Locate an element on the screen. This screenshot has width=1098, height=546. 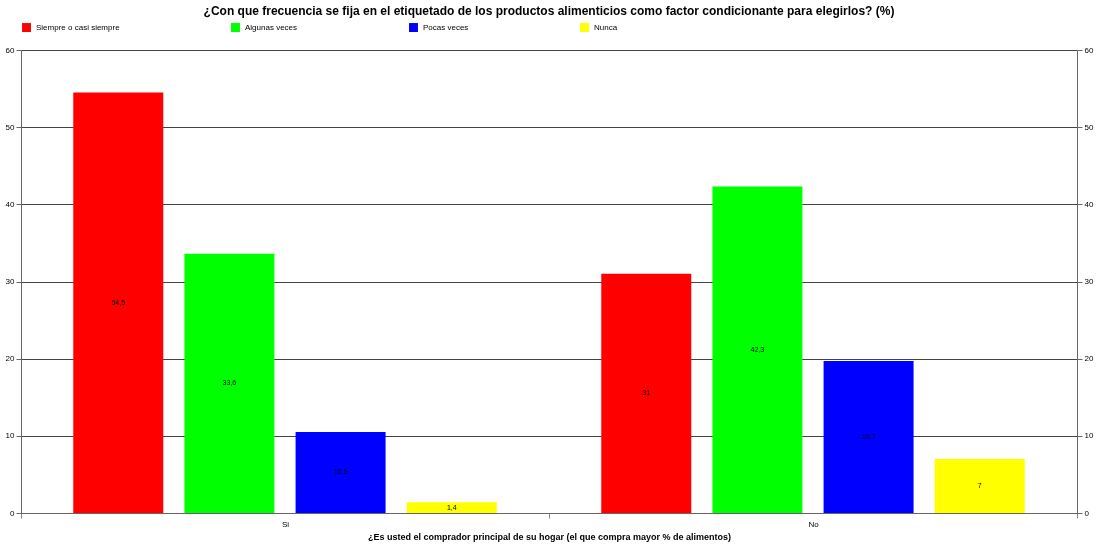
y-tick-label: 20 is located at coordinates (10, 359).